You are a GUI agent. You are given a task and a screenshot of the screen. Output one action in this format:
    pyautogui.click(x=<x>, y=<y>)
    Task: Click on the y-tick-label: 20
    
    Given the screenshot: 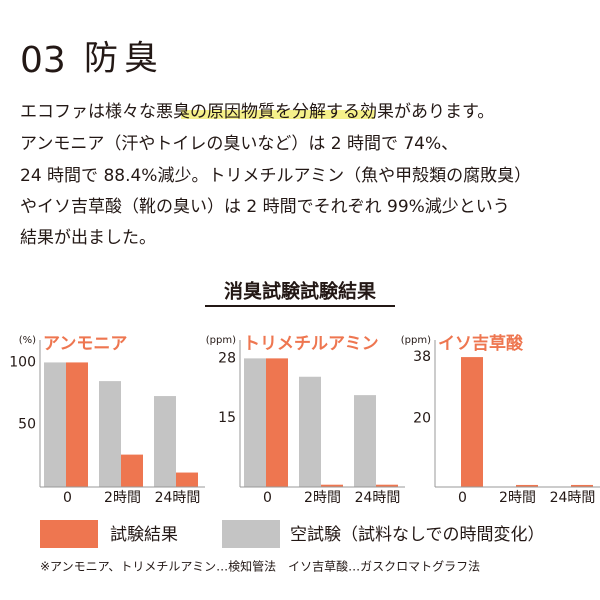 What is the action you would take?
    pyautogui.click(x=422, y=419)
    